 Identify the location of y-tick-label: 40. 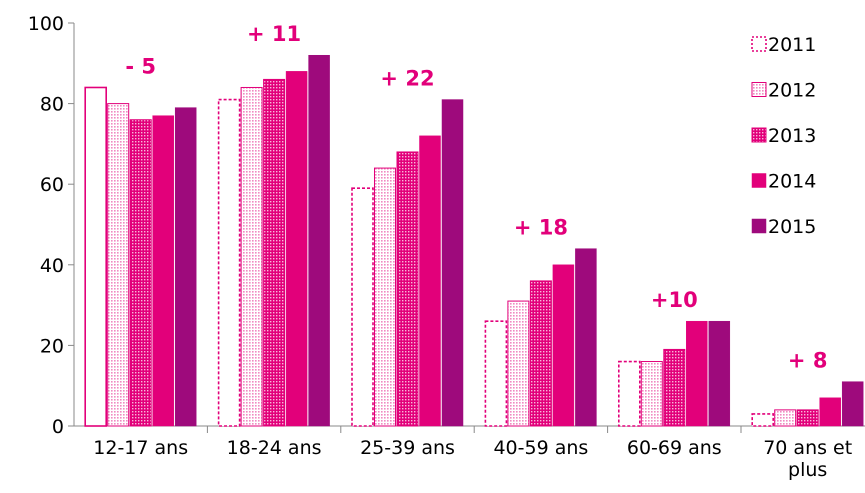
(52, 266).